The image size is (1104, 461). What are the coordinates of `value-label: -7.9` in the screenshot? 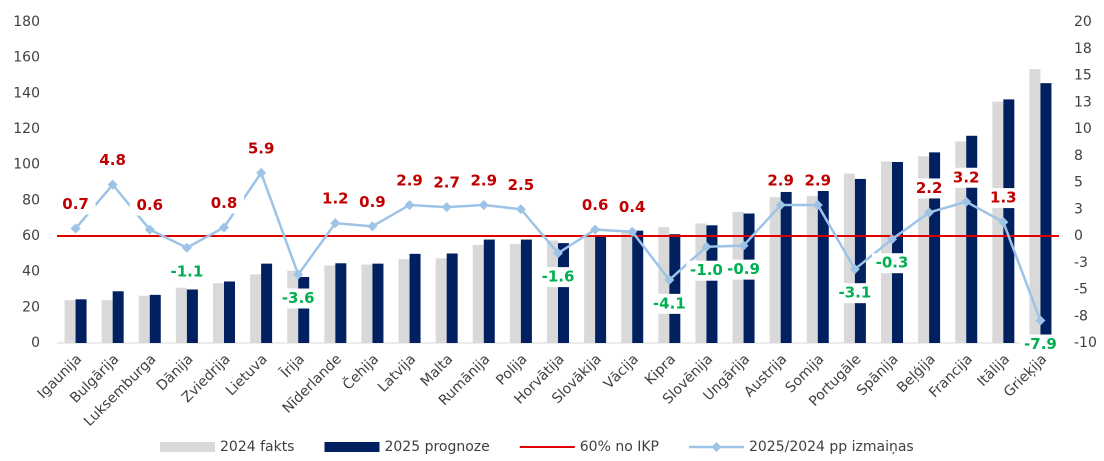 It's located at (1040, 344).